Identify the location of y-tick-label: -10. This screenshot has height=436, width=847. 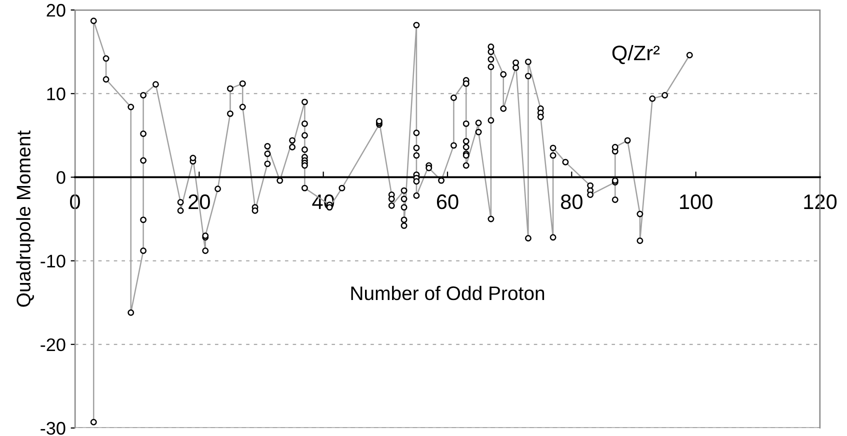
(53, 261).